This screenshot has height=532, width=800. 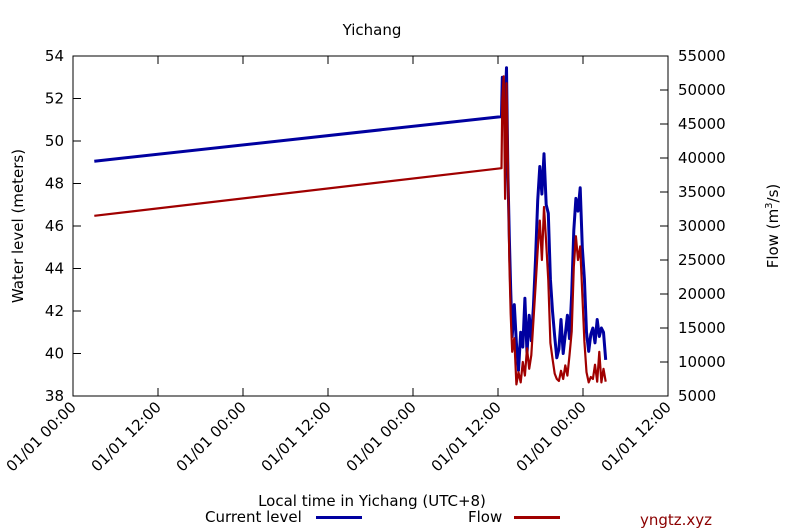 I want to click on chart-title: Yichang, so click(x=372, y=30).